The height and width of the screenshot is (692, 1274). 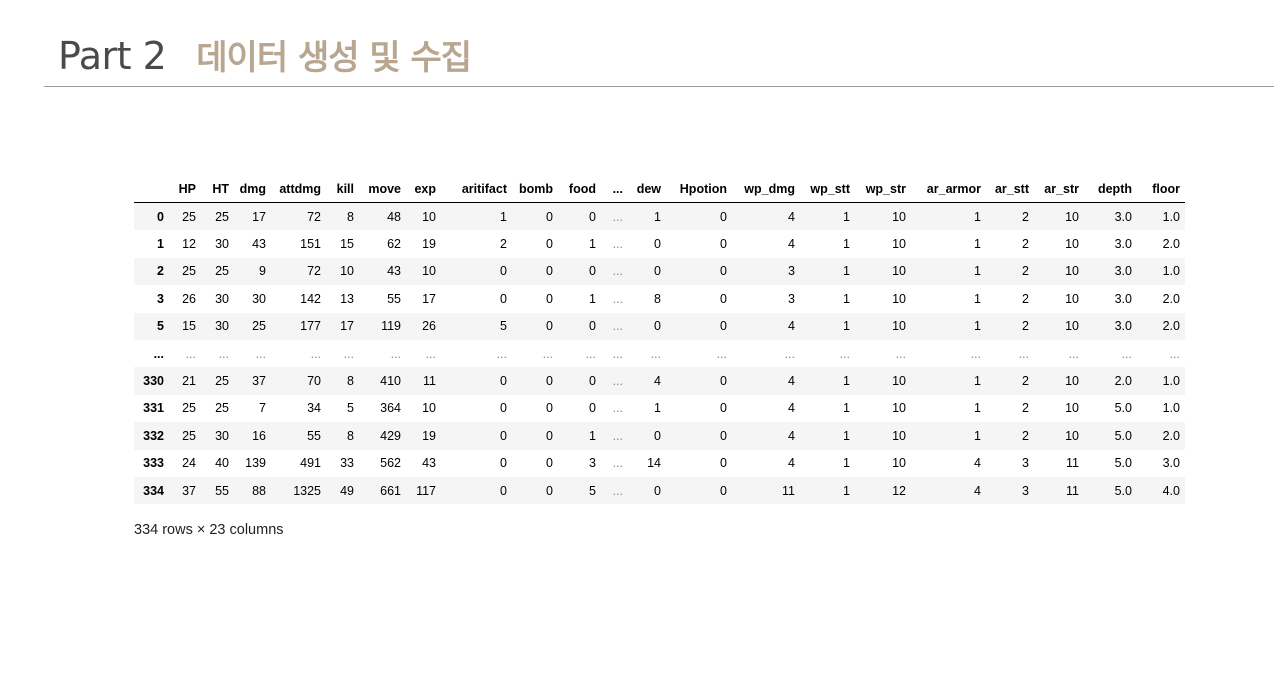 I want to click on table-row: 0 25 25 17 72 8 48 10 1 0 0... 1 0 4 1 10 1 2 10 3.0 1.0, so click(x=659, y=216).